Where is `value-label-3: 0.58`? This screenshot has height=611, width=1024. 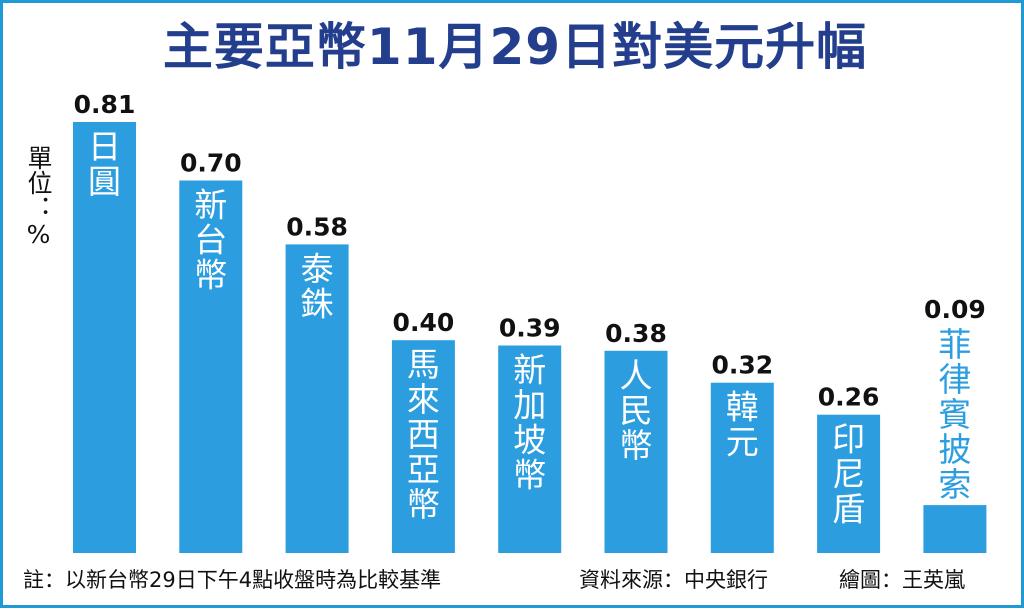
value-label-3: 0.58 is located at coordinates (317, 226).